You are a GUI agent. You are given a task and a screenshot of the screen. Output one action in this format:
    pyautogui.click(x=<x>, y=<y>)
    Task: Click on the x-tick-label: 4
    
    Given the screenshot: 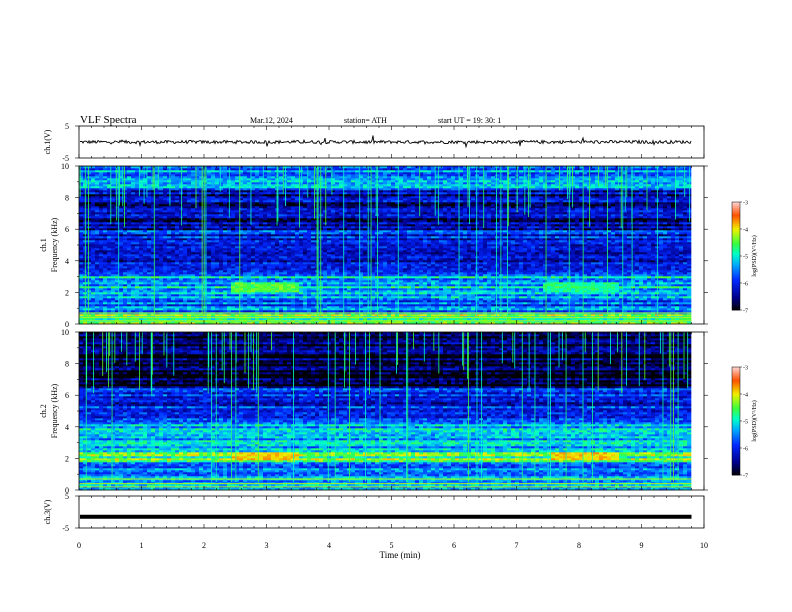 What is the action you would take?
    pyautogui.click(x=329, y=545)
    